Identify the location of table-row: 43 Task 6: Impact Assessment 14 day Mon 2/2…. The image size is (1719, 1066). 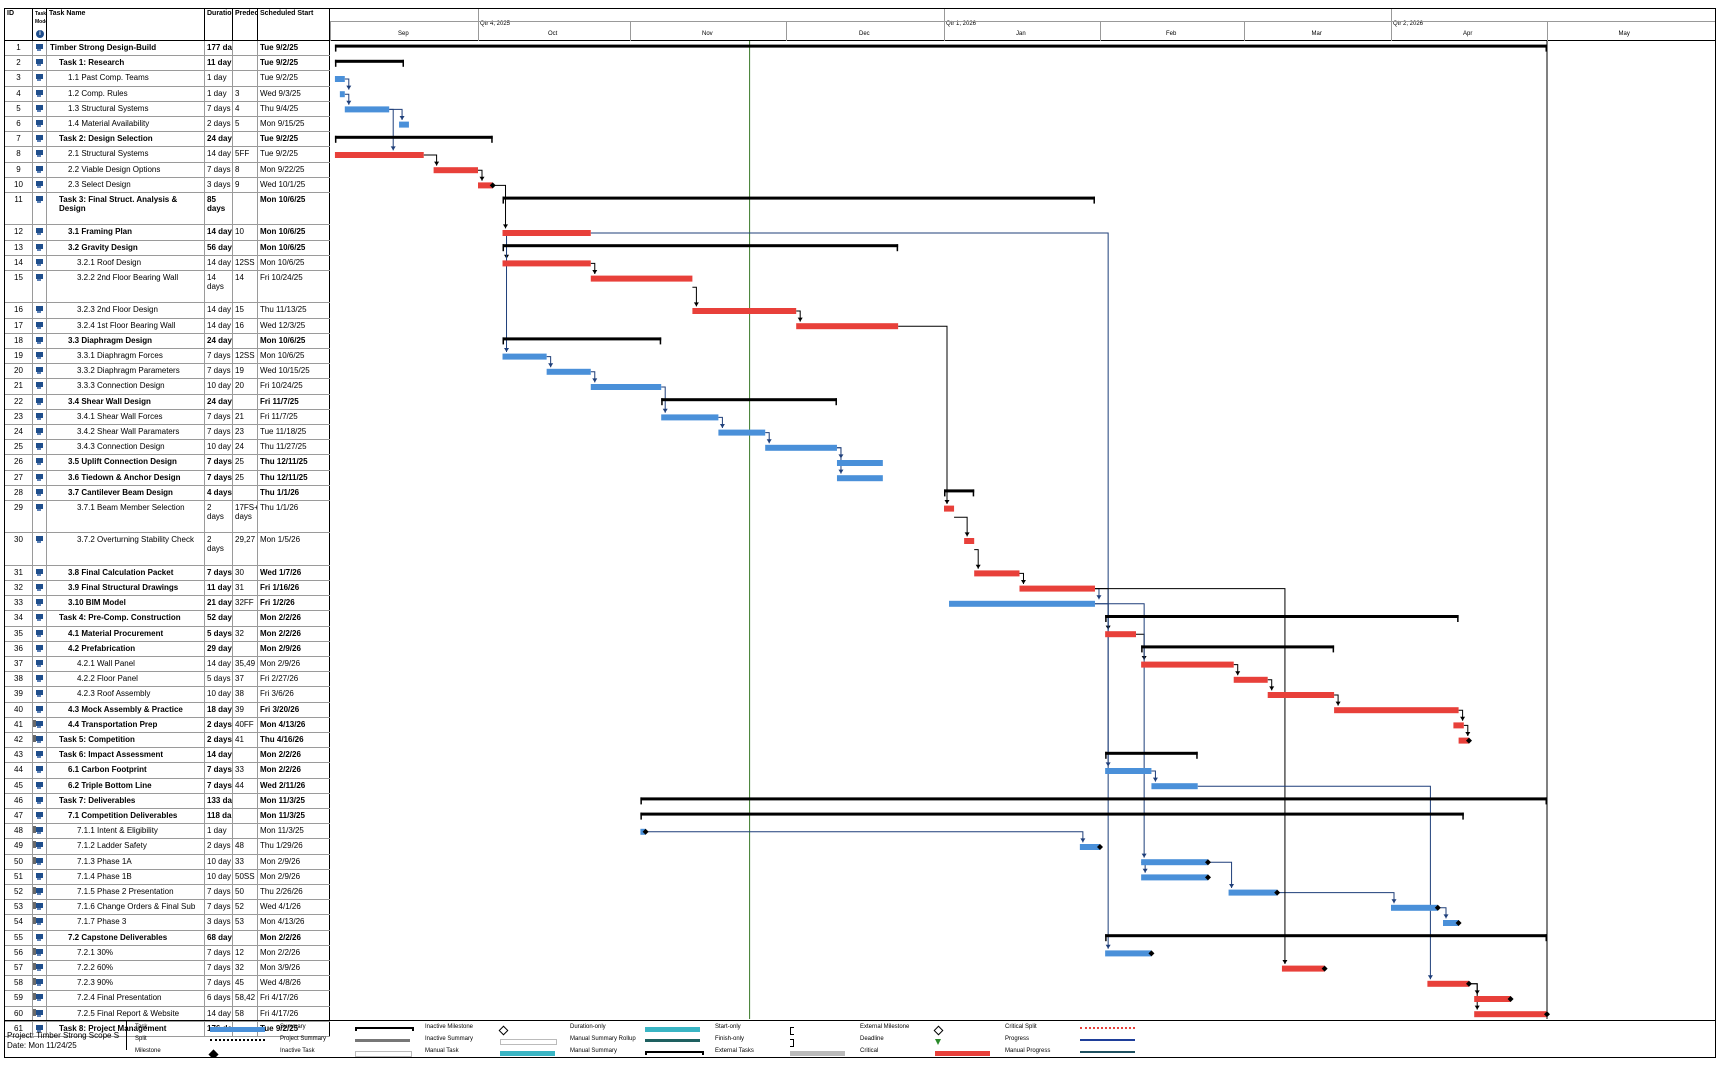
(167, 756).